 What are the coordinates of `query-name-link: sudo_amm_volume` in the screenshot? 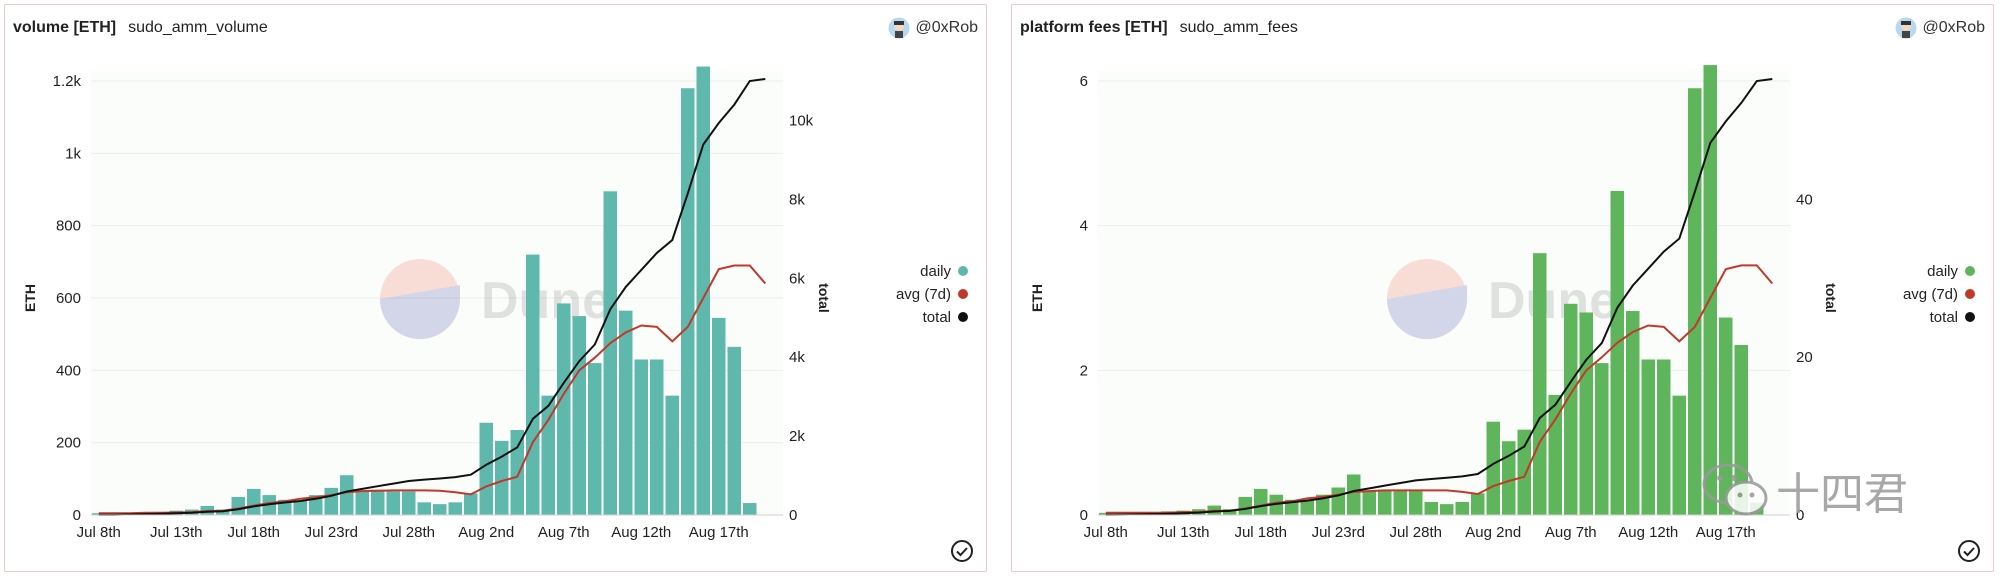 It's located at (198, 27).